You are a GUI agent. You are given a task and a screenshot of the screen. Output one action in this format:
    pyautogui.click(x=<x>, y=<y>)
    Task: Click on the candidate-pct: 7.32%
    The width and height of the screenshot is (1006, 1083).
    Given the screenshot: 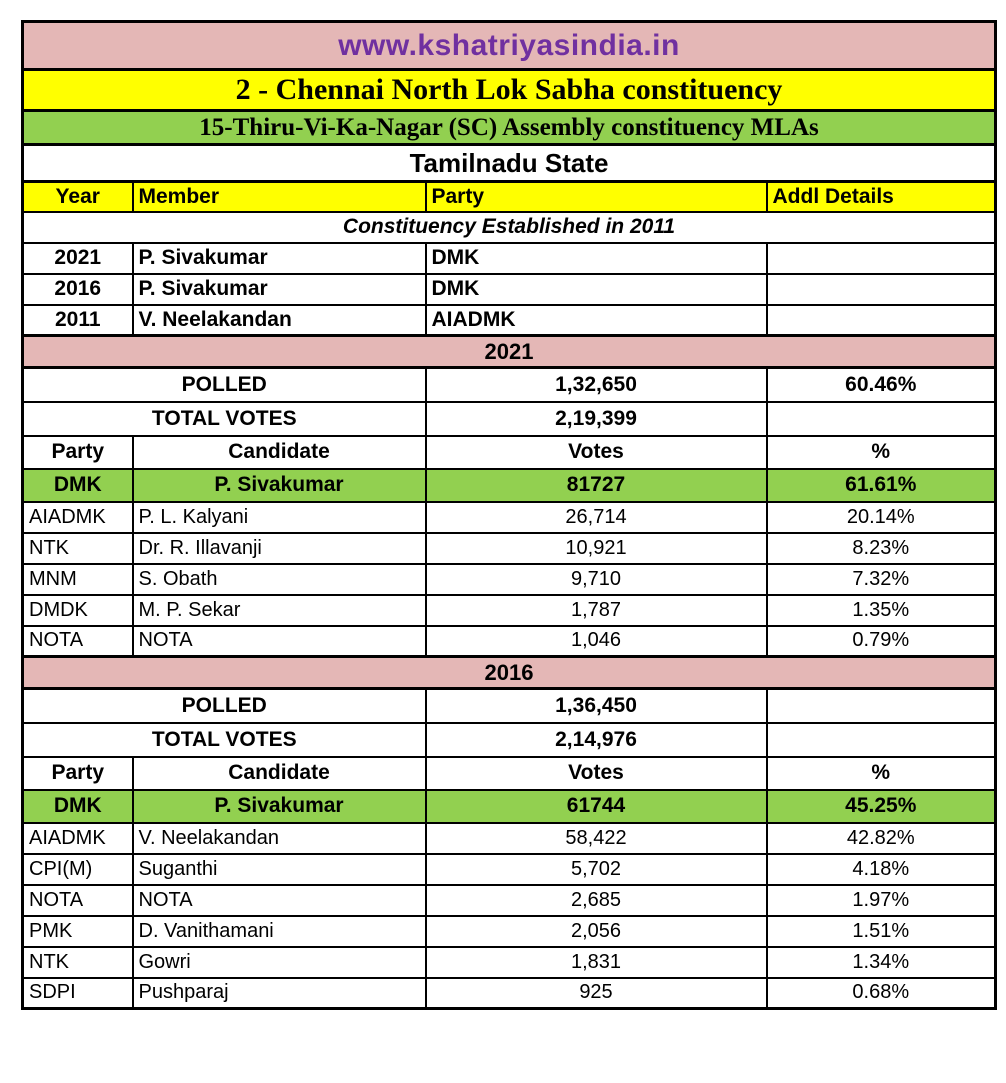 What is the action you would take?
    pyautogui.click(x=881, y=579)
    